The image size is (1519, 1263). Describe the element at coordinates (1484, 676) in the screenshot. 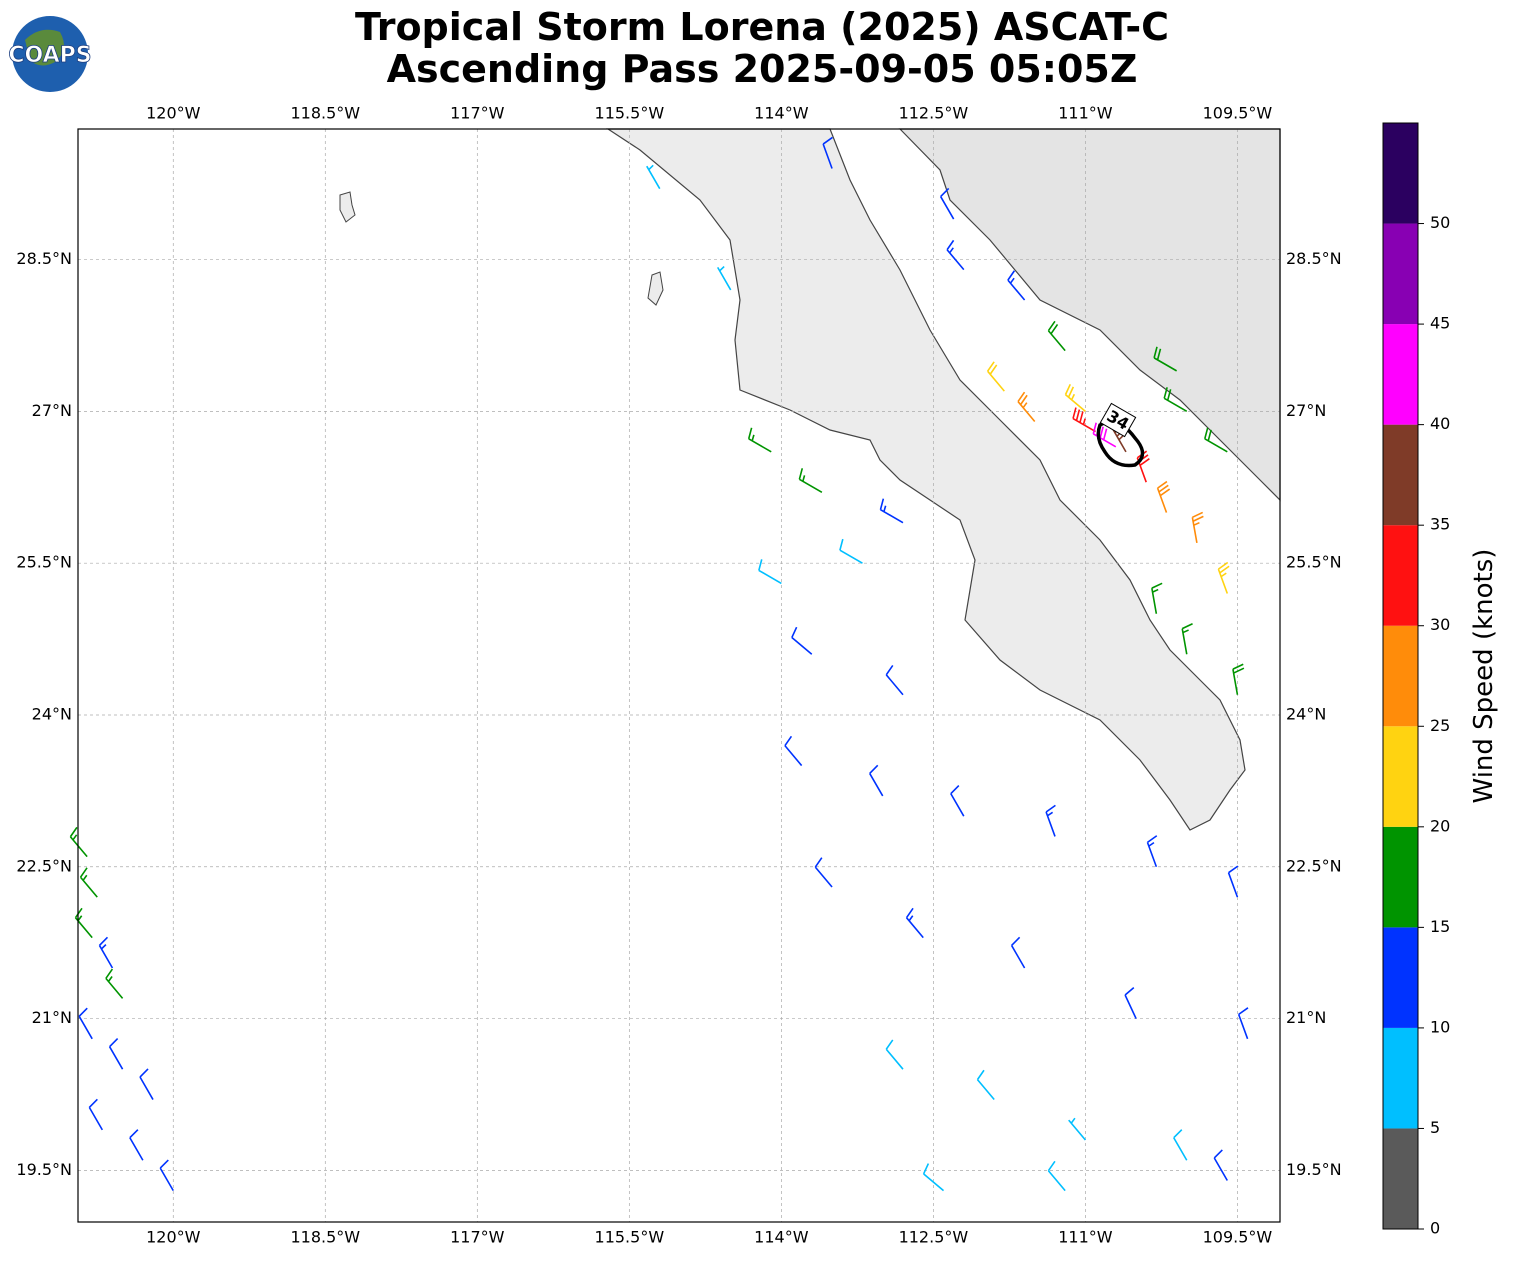

I see `colorbar-label: Wind Speed (knots)` at that location.